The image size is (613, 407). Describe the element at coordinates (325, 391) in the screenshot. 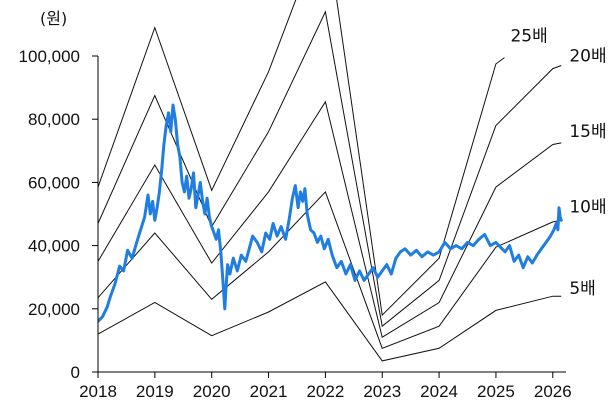

I see `x-tick-label: 2022` at that location.